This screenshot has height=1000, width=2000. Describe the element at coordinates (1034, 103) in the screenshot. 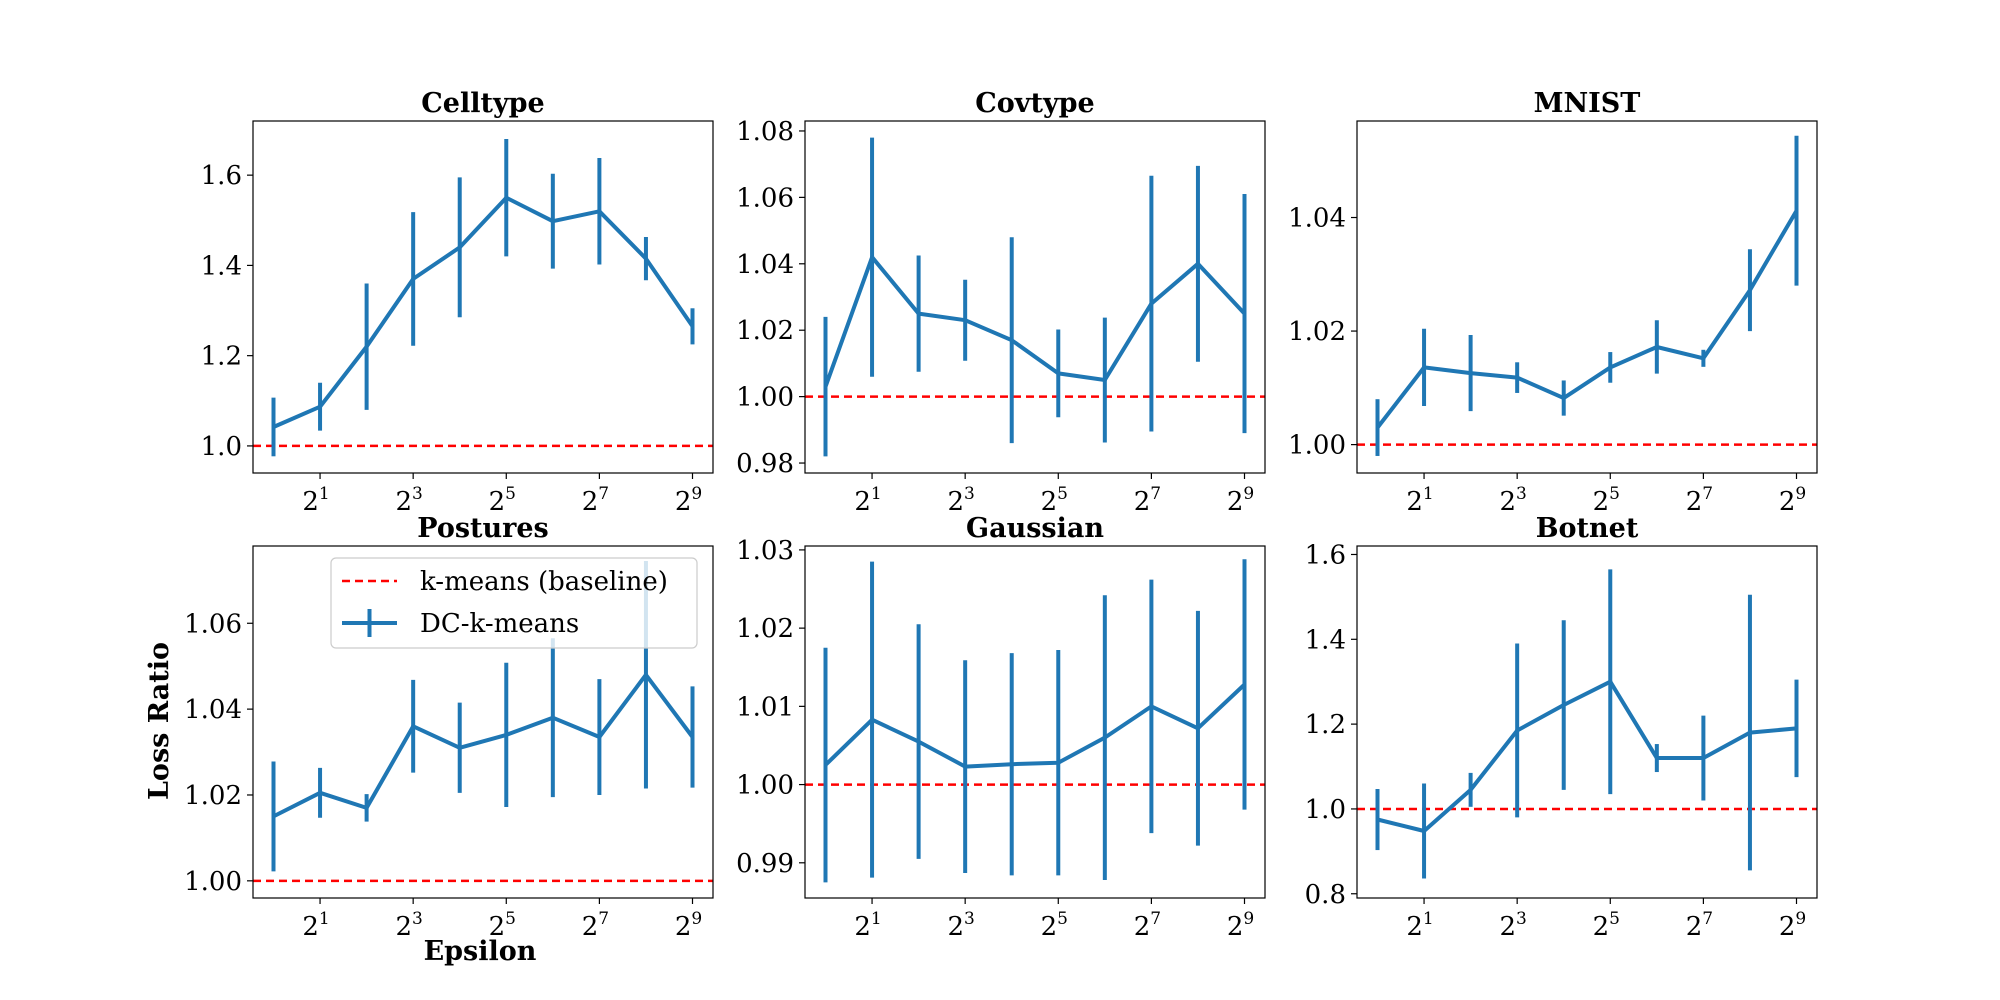

I see `panel-title-covtype: Covtype` at that location.